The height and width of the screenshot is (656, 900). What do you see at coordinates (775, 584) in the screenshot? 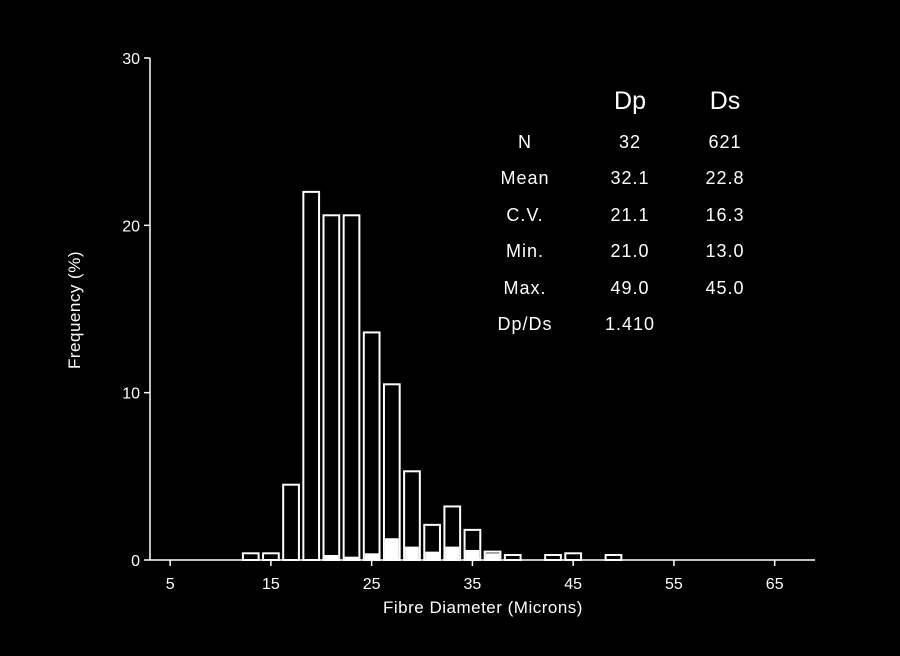
I see `x-tick-label: 65` at bounding box center [775, 584].